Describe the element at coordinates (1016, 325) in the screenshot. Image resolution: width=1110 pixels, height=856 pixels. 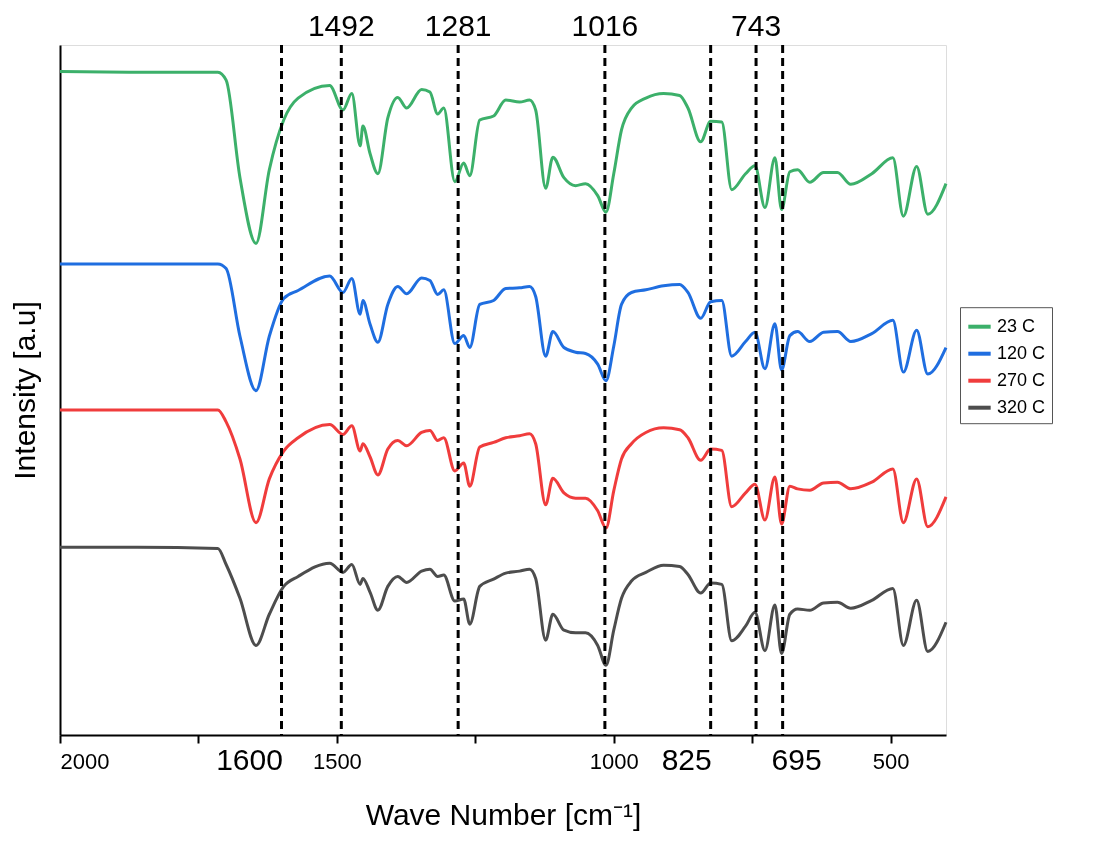
I see `legend-label: 23 C` at that location.